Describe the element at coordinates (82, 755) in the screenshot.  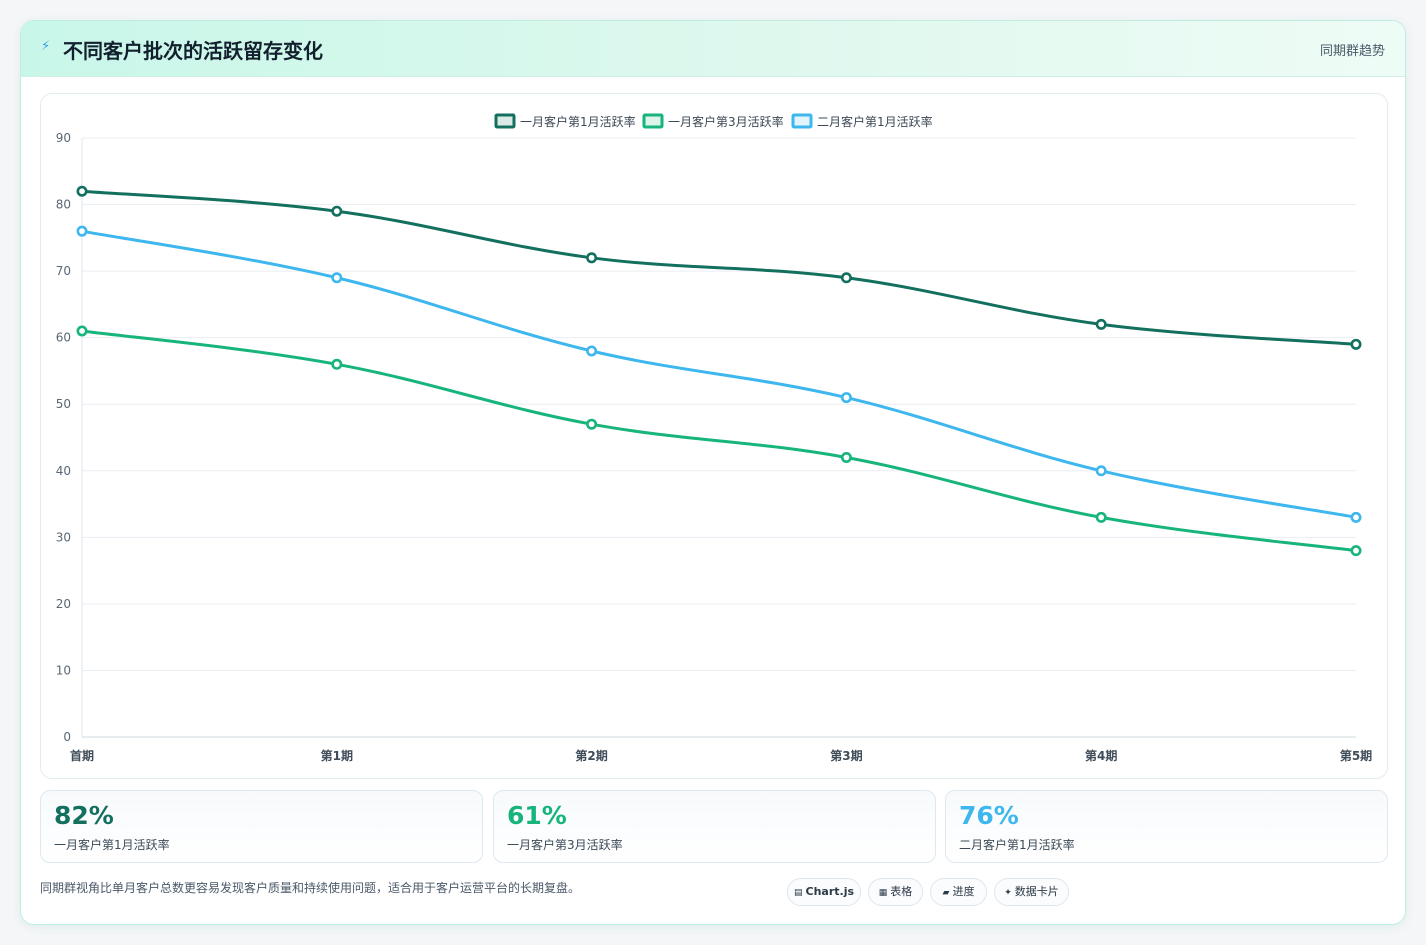
I see `x-tick-label: 首期` at that location.